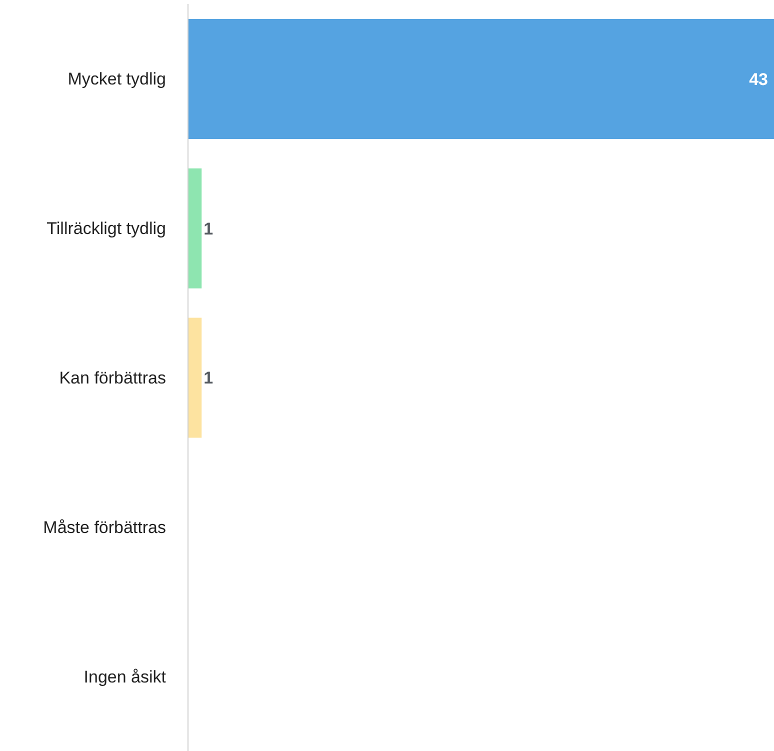 This screenshot has height=751, width=774. I want to click on y-tick-label: Tillräckligt tydlig, so click(106, 228).